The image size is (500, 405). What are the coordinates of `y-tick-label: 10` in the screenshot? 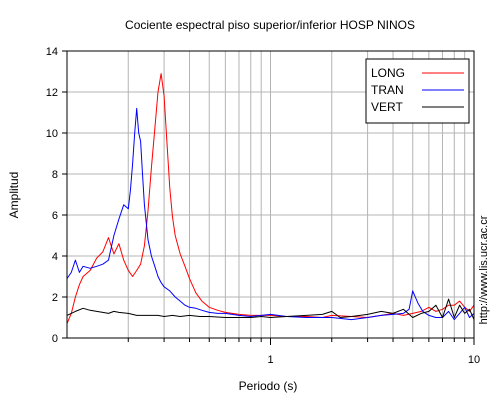 It's located at (52, 134).